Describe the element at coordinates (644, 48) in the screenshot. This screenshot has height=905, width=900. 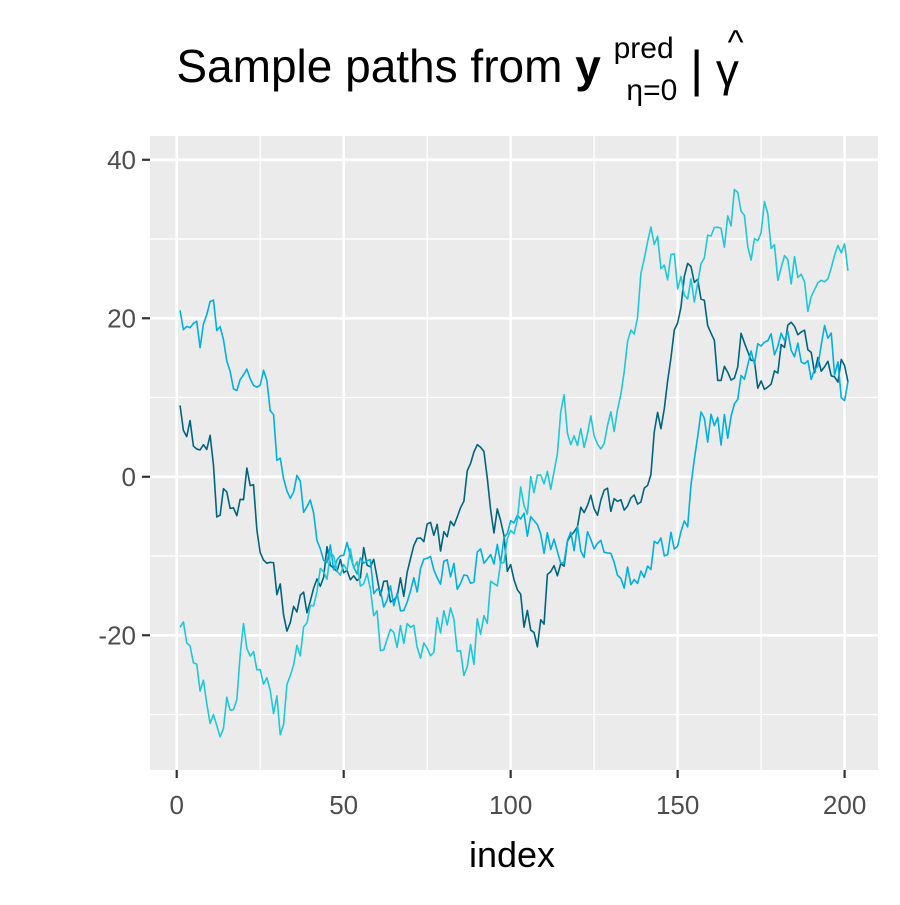
I see `title-superscript: pred` at that location.